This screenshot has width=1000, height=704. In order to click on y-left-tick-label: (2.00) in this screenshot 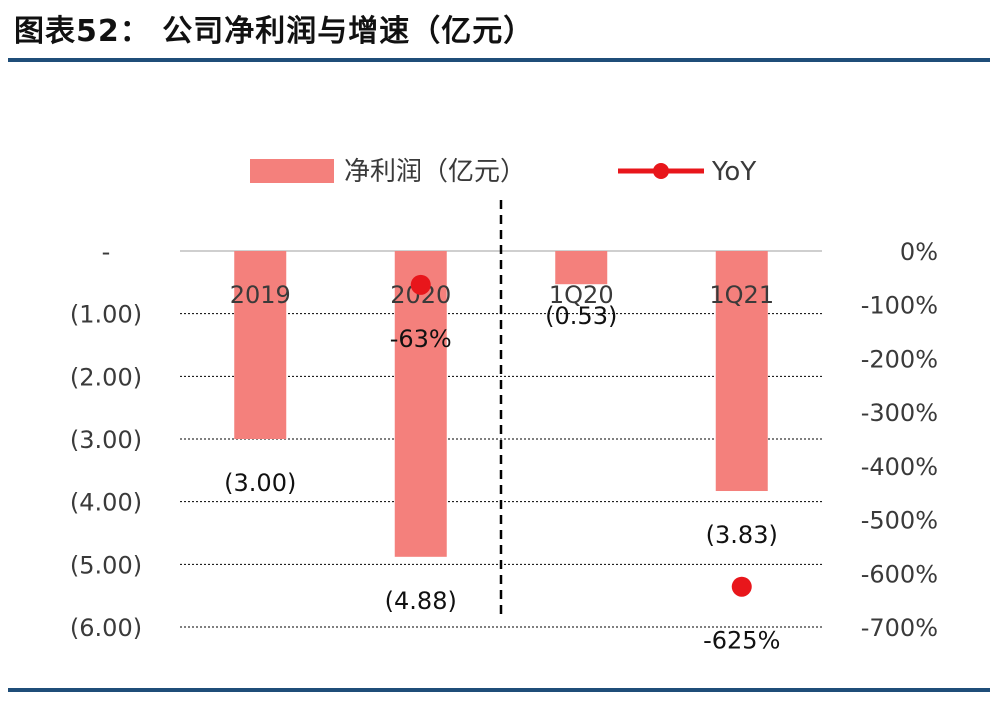, I will do `click(106, 377)`.